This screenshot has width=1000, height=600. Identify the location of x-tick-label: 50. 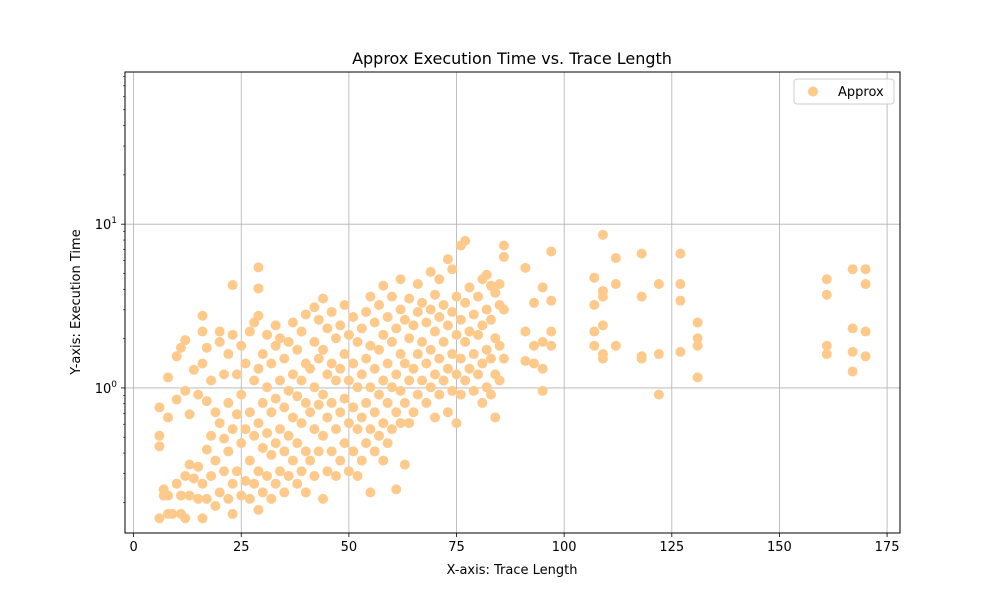
(349, 547).